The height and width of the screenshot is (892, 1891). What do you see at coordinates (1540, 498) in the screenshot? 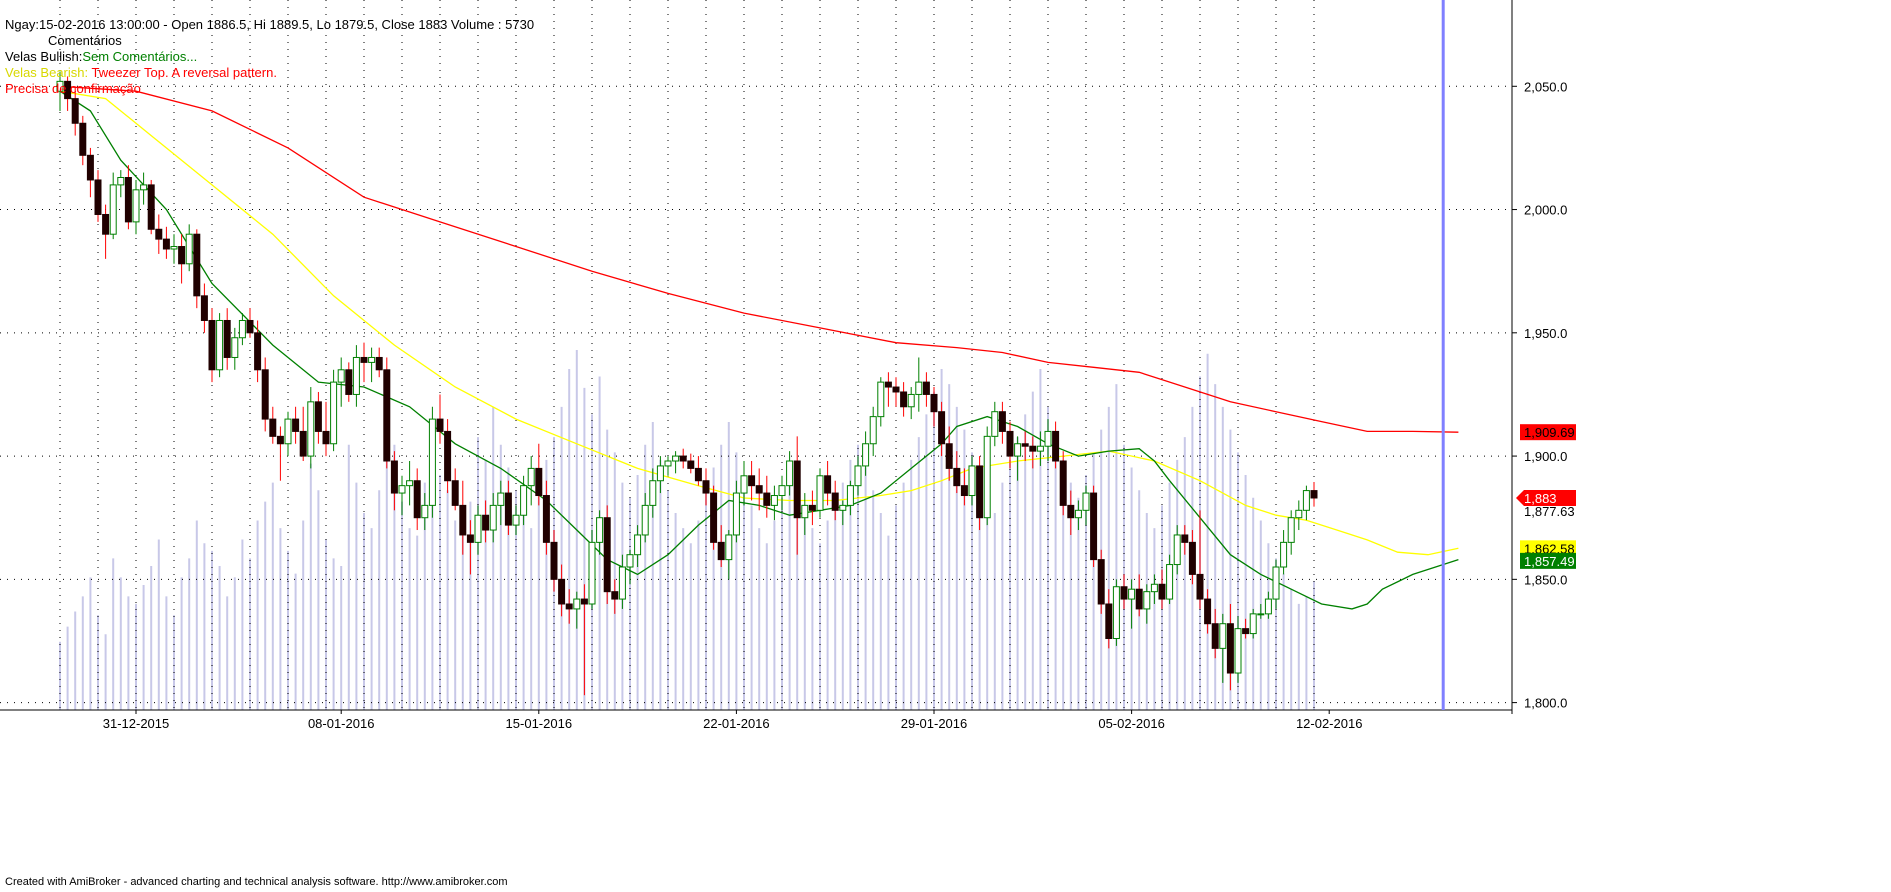
I see `price-tag-label: 1,883` at bounding box center [1540, 498].